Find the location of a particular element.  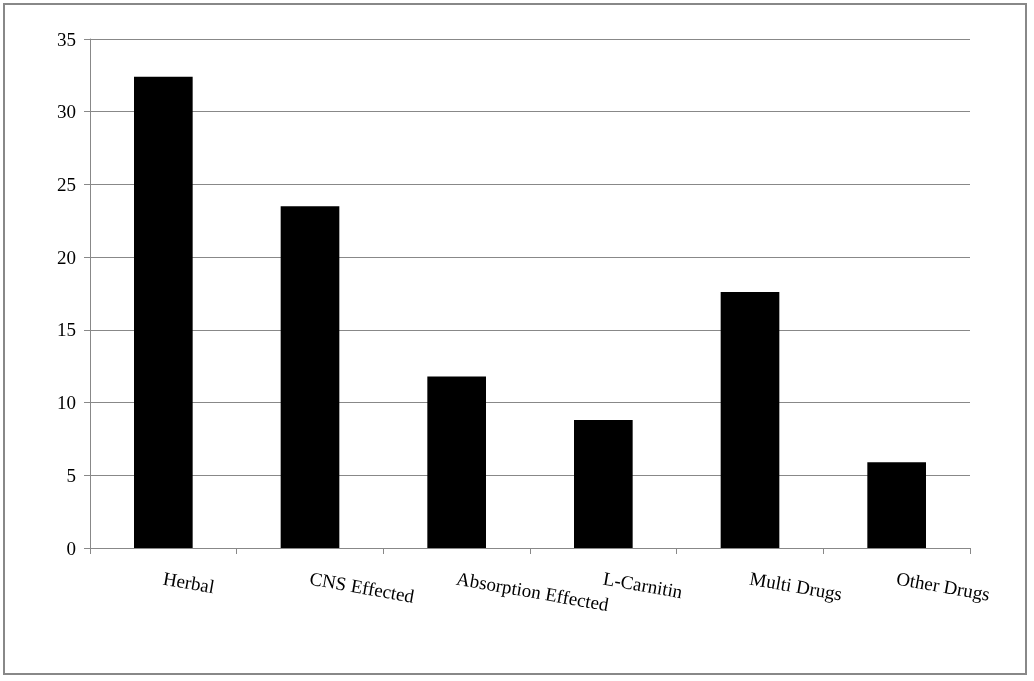

x-tick-label: CNS Effected is located at coordinates (362, 587).